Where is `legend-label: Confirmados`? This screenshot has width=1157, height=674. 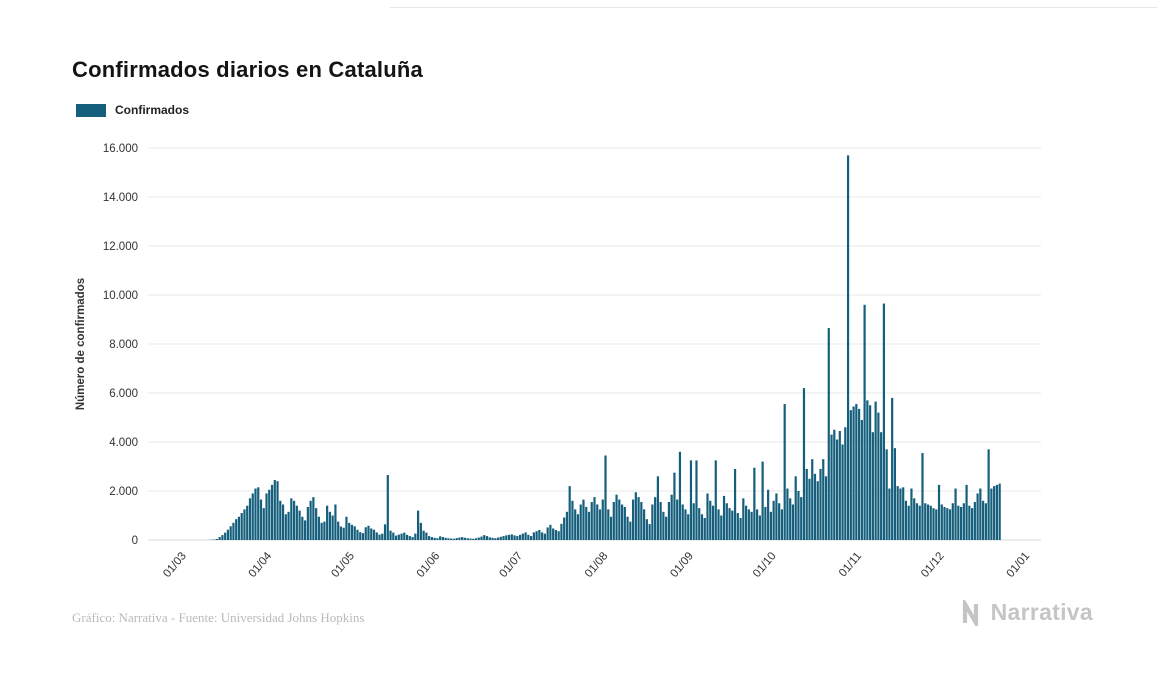 legend-label: Confirmados is located at coordinates (152, 110).